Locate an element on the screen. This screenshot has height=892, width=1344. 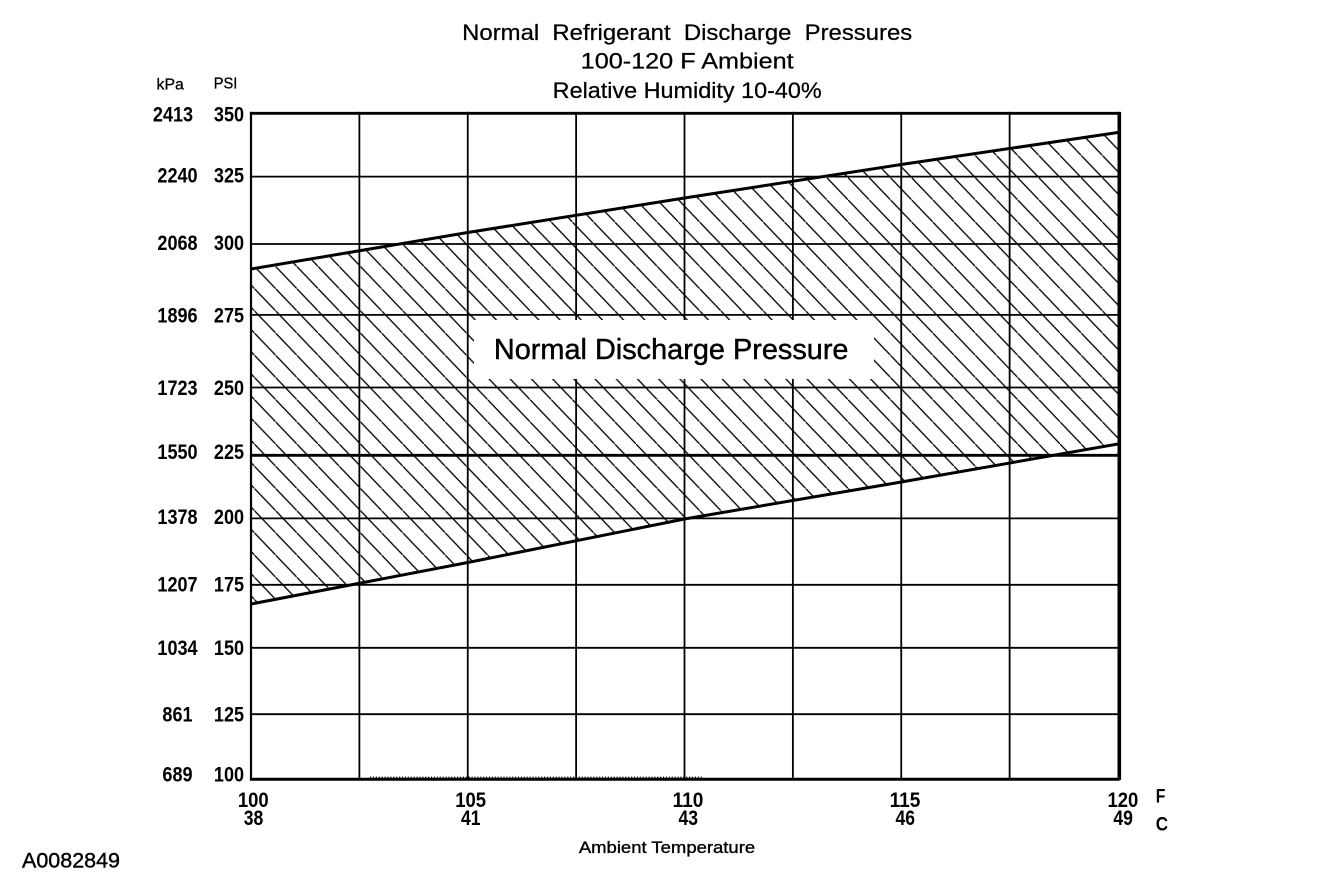
svg-text: 250 is located at coordinates (229, 388).